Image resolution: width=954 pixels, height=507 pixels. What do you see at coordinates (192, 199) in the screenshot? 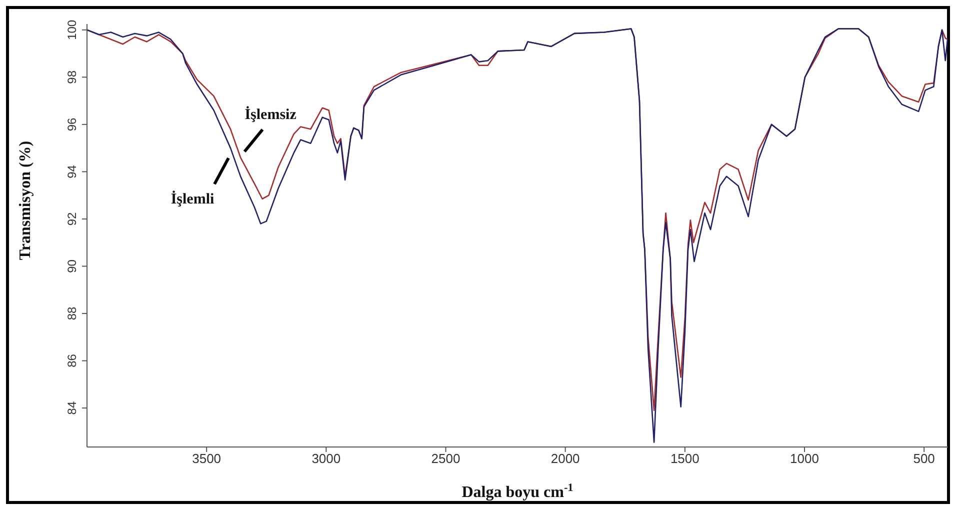
I see `text: İşlemli` at bounding box center [192, 199].